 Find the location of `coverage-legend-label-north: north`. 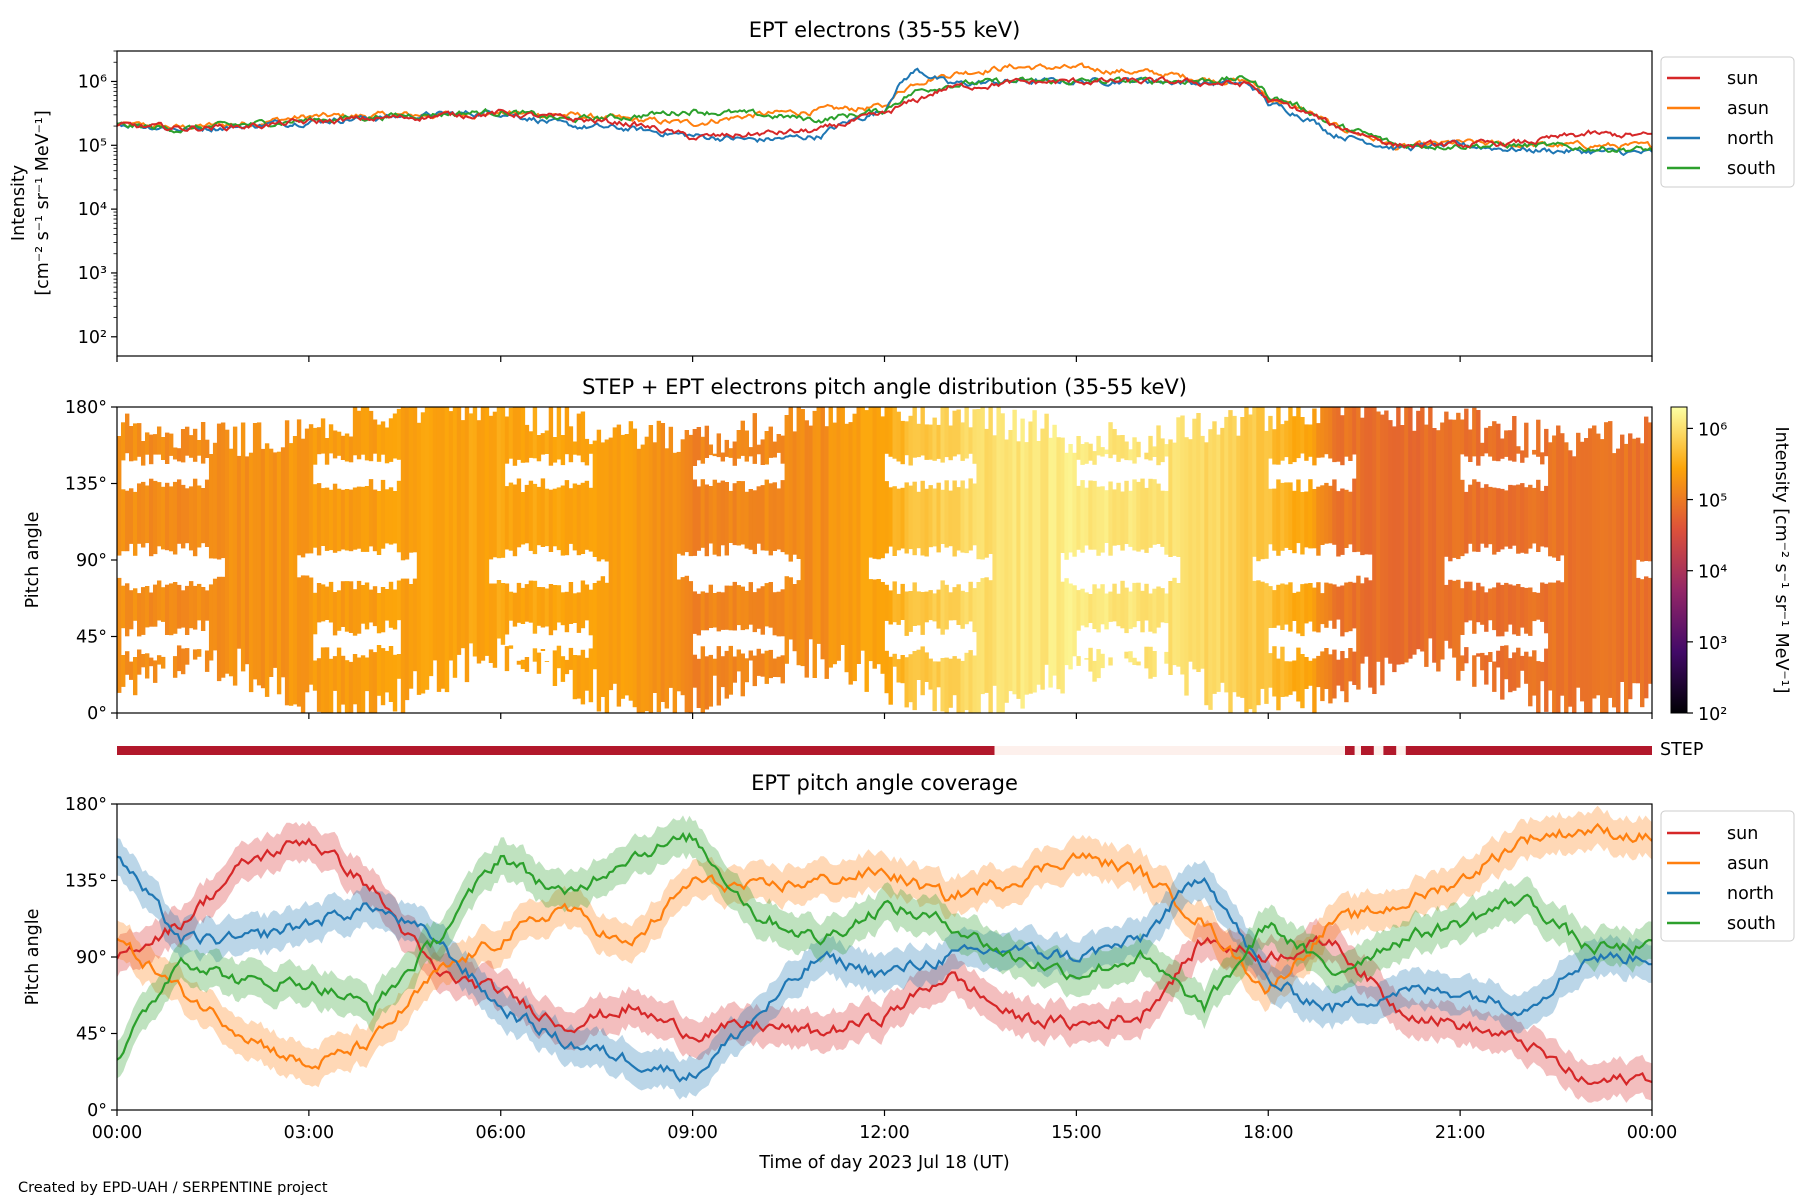

coverage-legend-label-north: north is located at coordinates (1750, 894).